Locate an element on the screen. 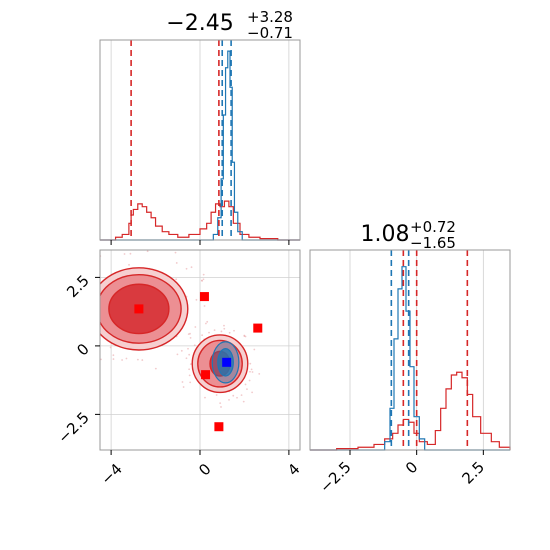 This screenshot has width=550, height=550. hist-param-2-title: 1.08 is located at coordinates (385, 234).